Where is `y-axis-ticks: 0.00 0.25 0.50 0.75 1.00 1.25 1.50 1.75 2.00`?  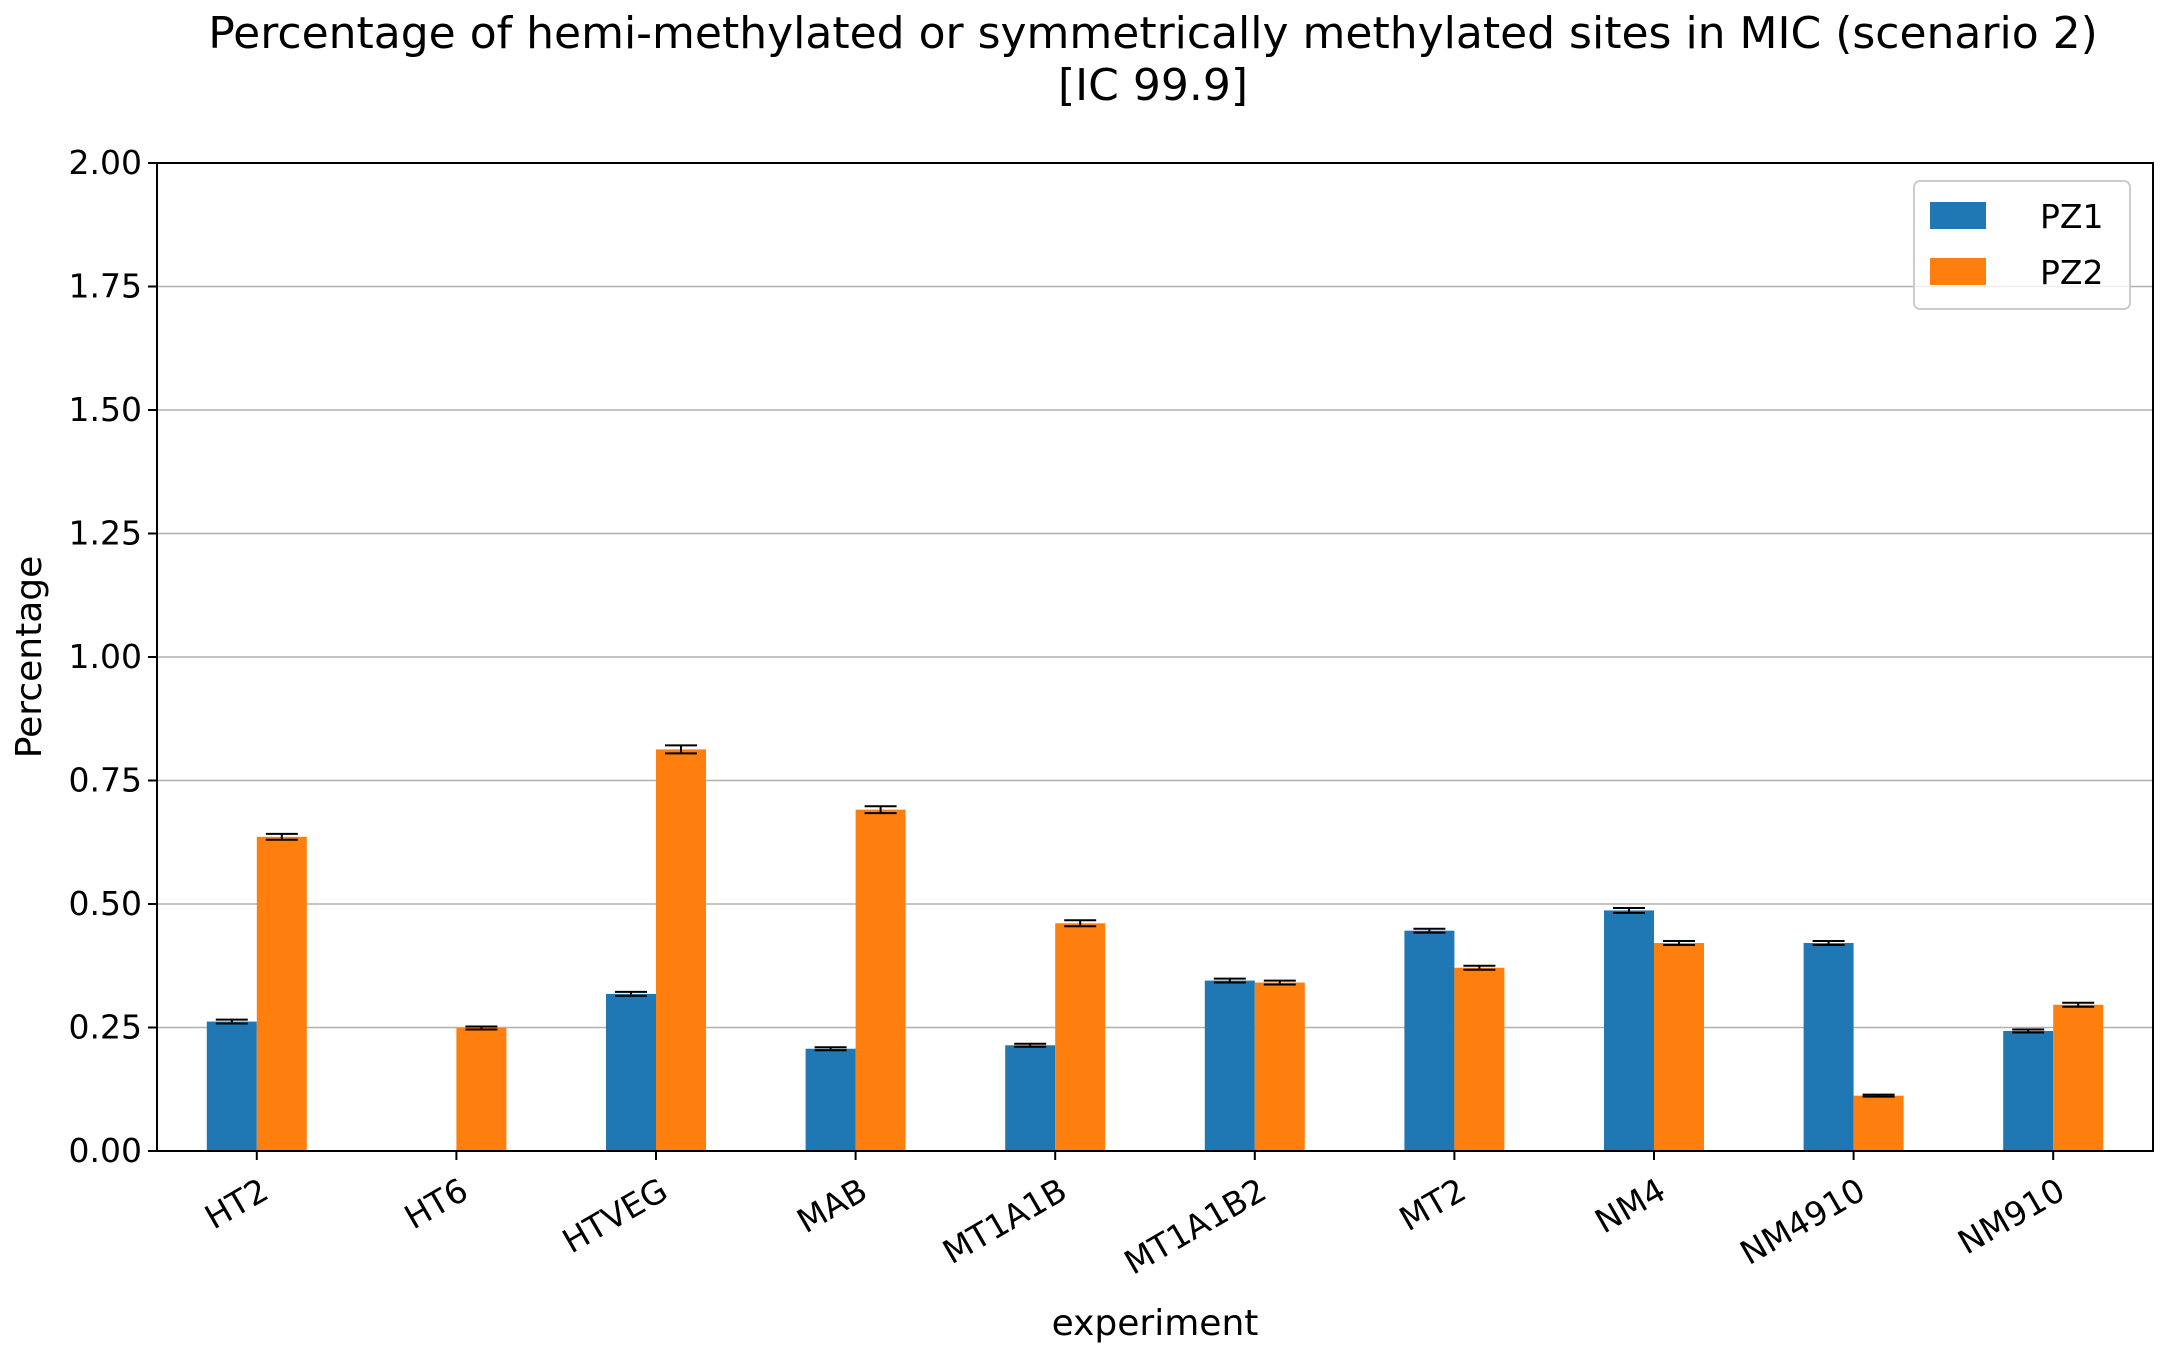 y-axis-ticks: 0.00 0.25 0.50 0.75 1.00 1.25 1.50 1.75 2.00 is located at coordinates (113, 656).